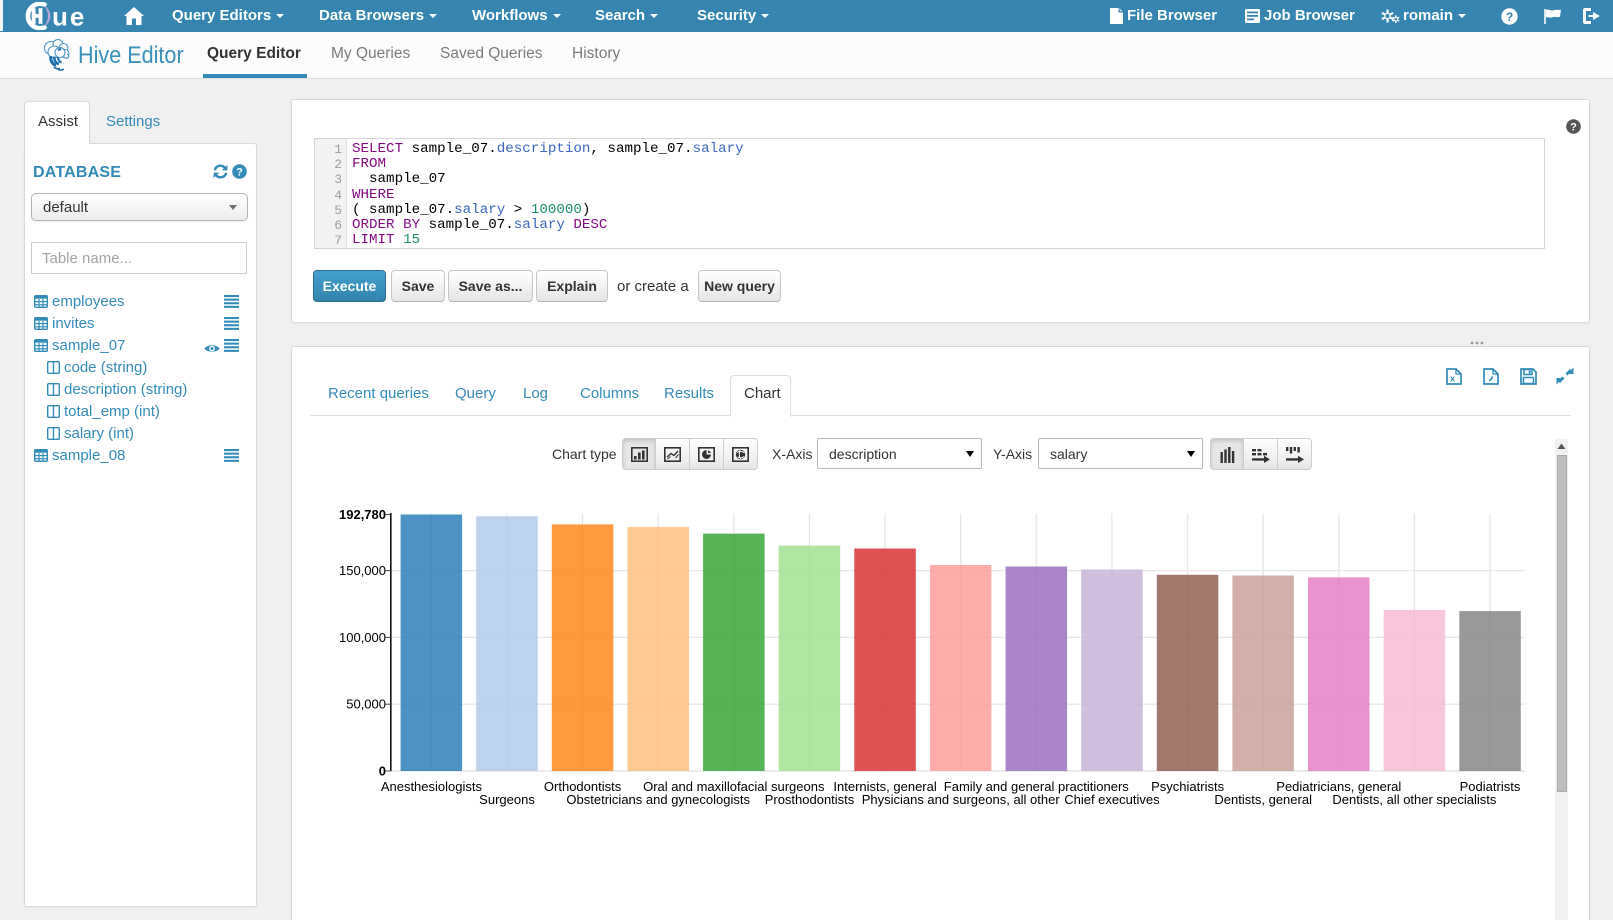  What do you see at coordinates (382, 771) in the screenshot?
I see `svg-text: 0` at bounding box center [382, 771].